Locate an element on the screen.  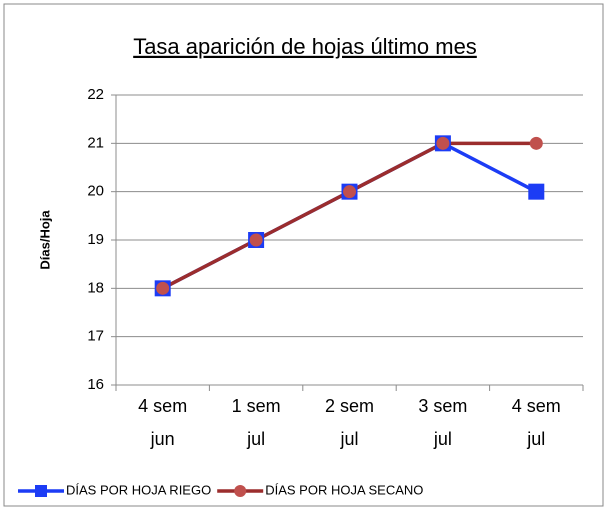
legend-label: DÍAS POR HOJA SECANO is located at coordinates (344, 489).